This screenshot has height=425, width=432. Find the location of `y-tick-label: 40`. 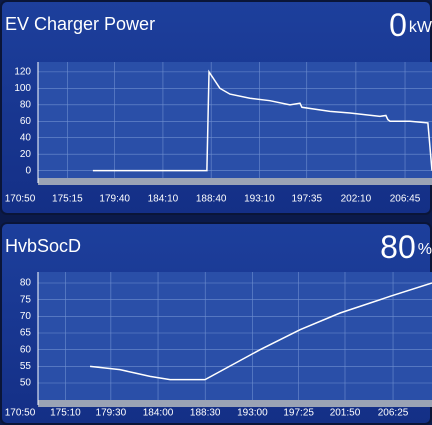

y-tick-label: 40 is located at coordinates (26, 137).